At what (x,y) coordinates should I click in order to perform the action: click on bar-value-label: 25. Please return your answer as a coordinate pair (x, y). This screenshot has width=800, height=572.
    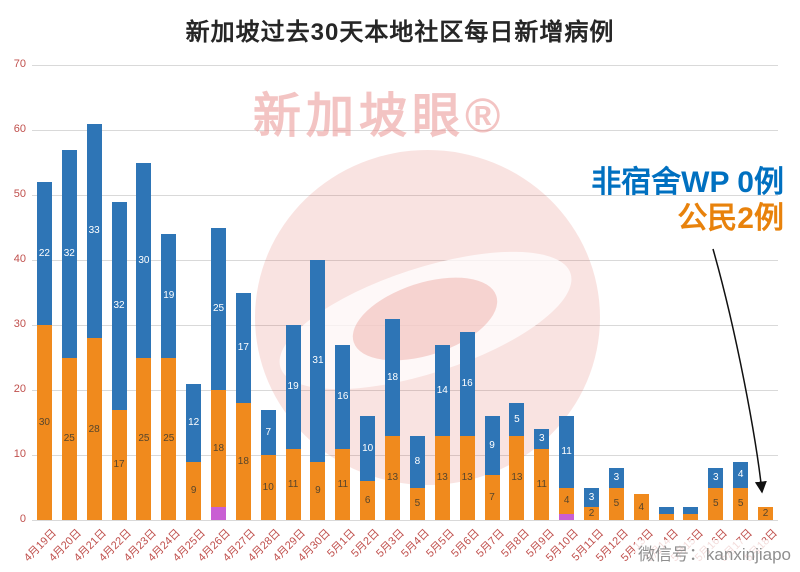
    Looking at the image, I should click on (69, 439).